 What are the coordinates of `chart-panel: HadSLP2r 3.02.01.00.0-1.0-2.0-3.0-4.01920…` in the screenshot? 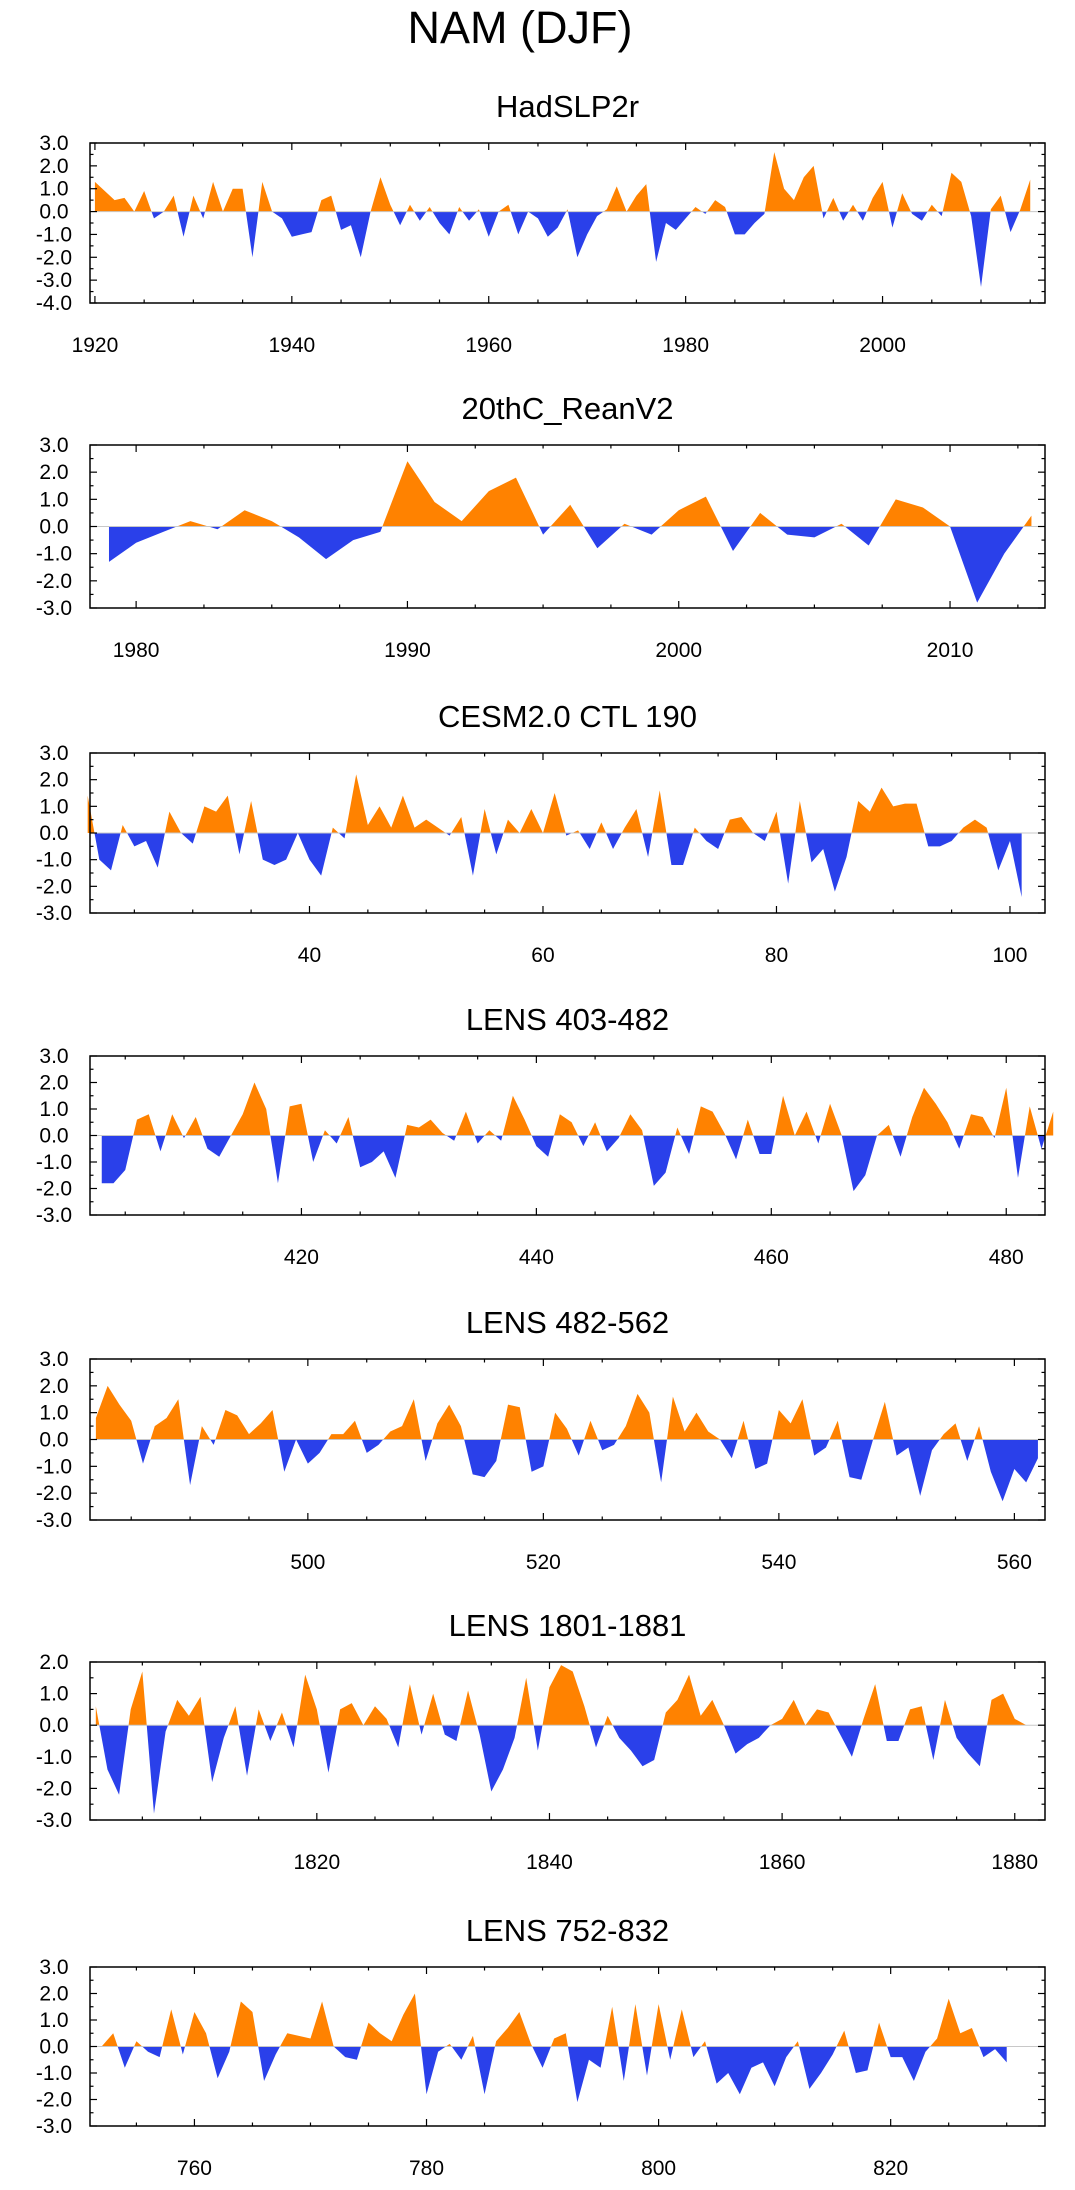 It's located at (541, 223).